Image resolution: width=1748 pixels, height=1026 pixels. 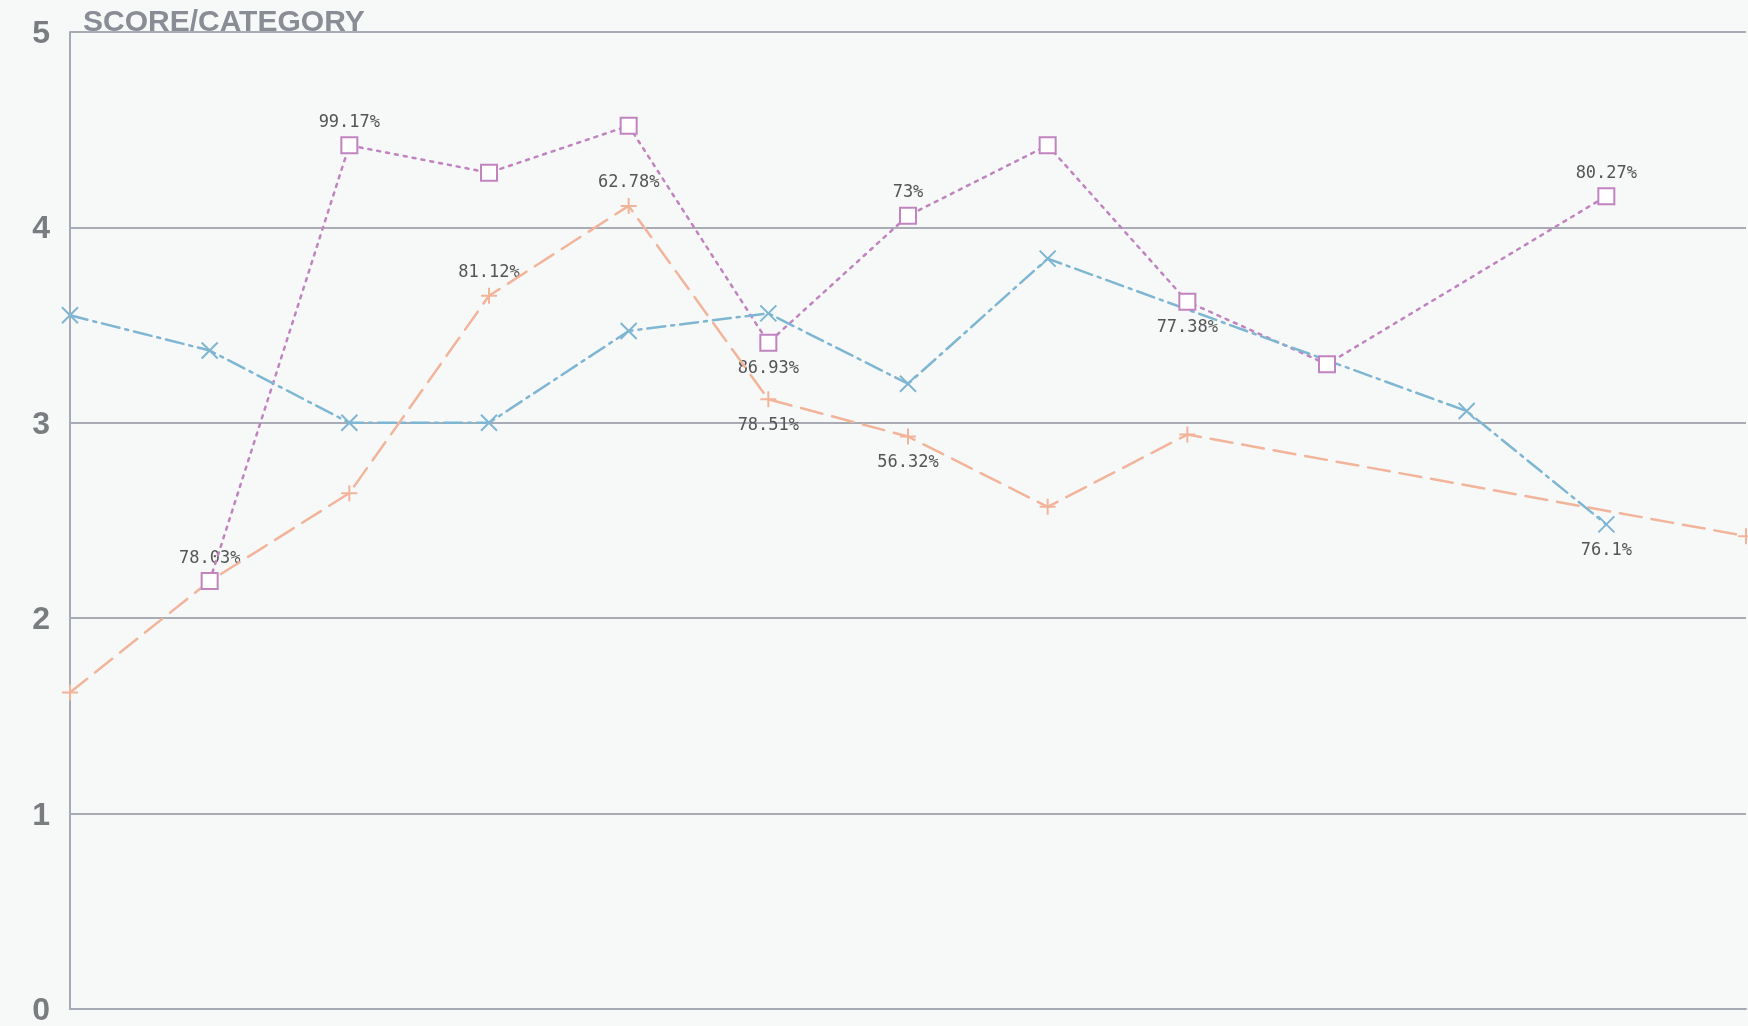 I want to click on annotation: 73%, so click(x=908, y=191).